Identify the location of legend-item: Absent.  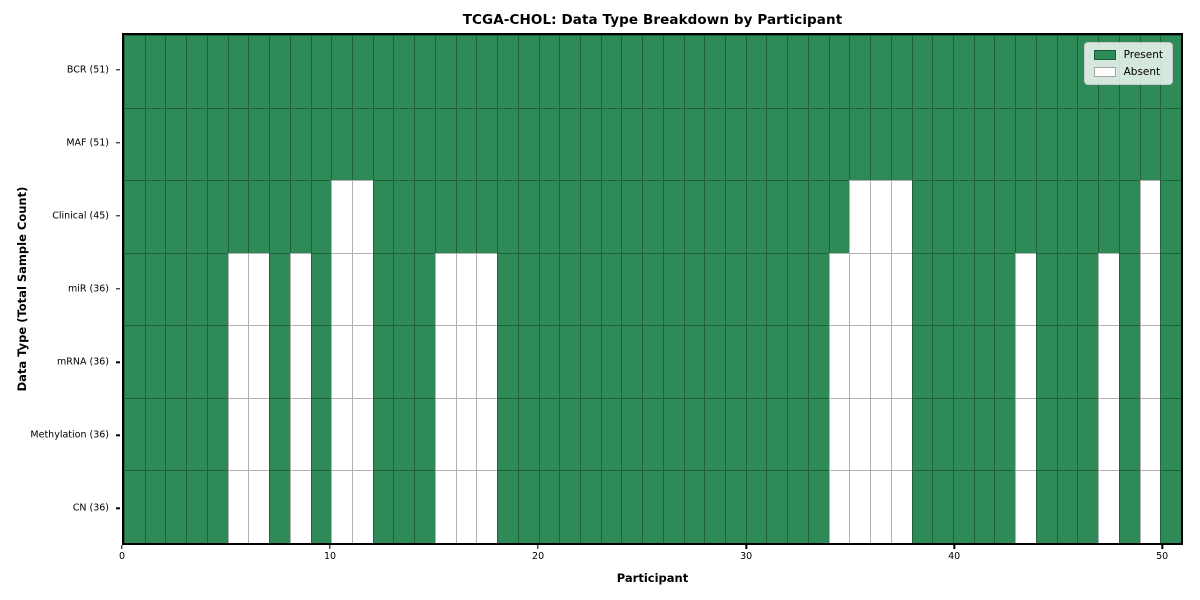
(1128, 72).